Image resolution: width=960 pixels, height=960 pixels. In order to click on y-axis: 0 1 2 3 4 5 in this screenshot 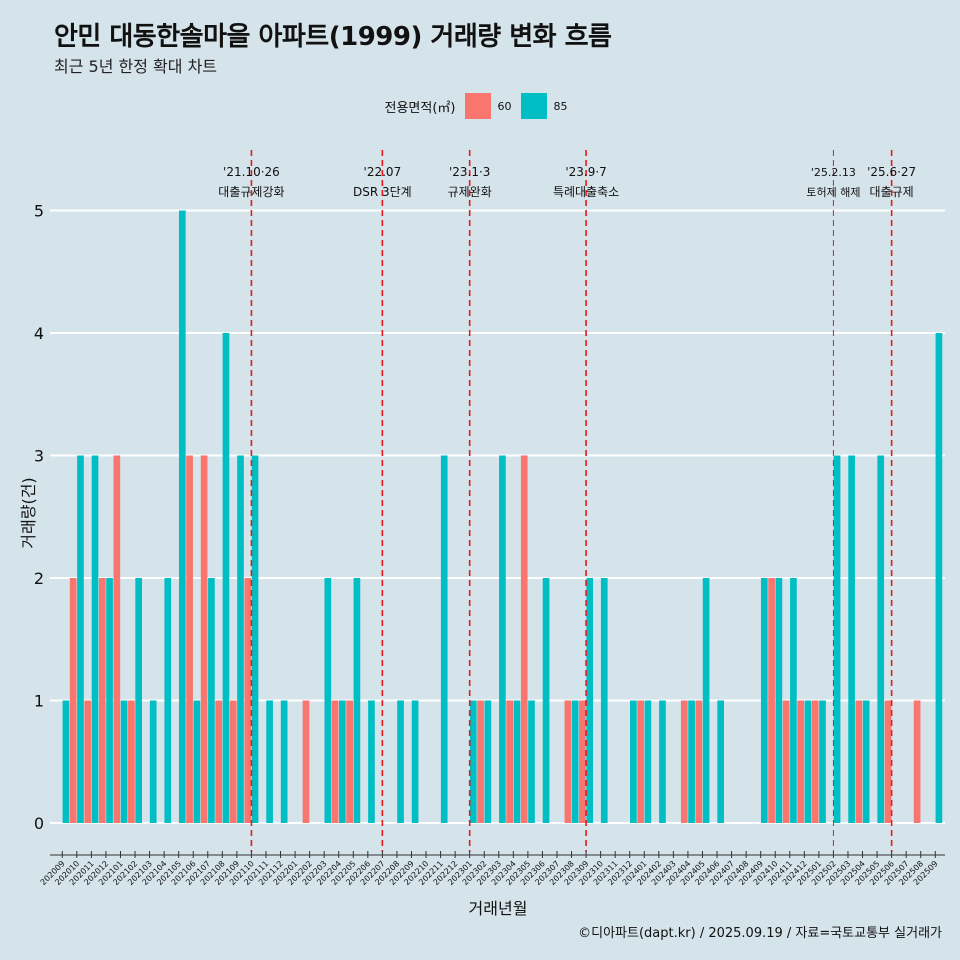, I will do `click(39, 518)`.